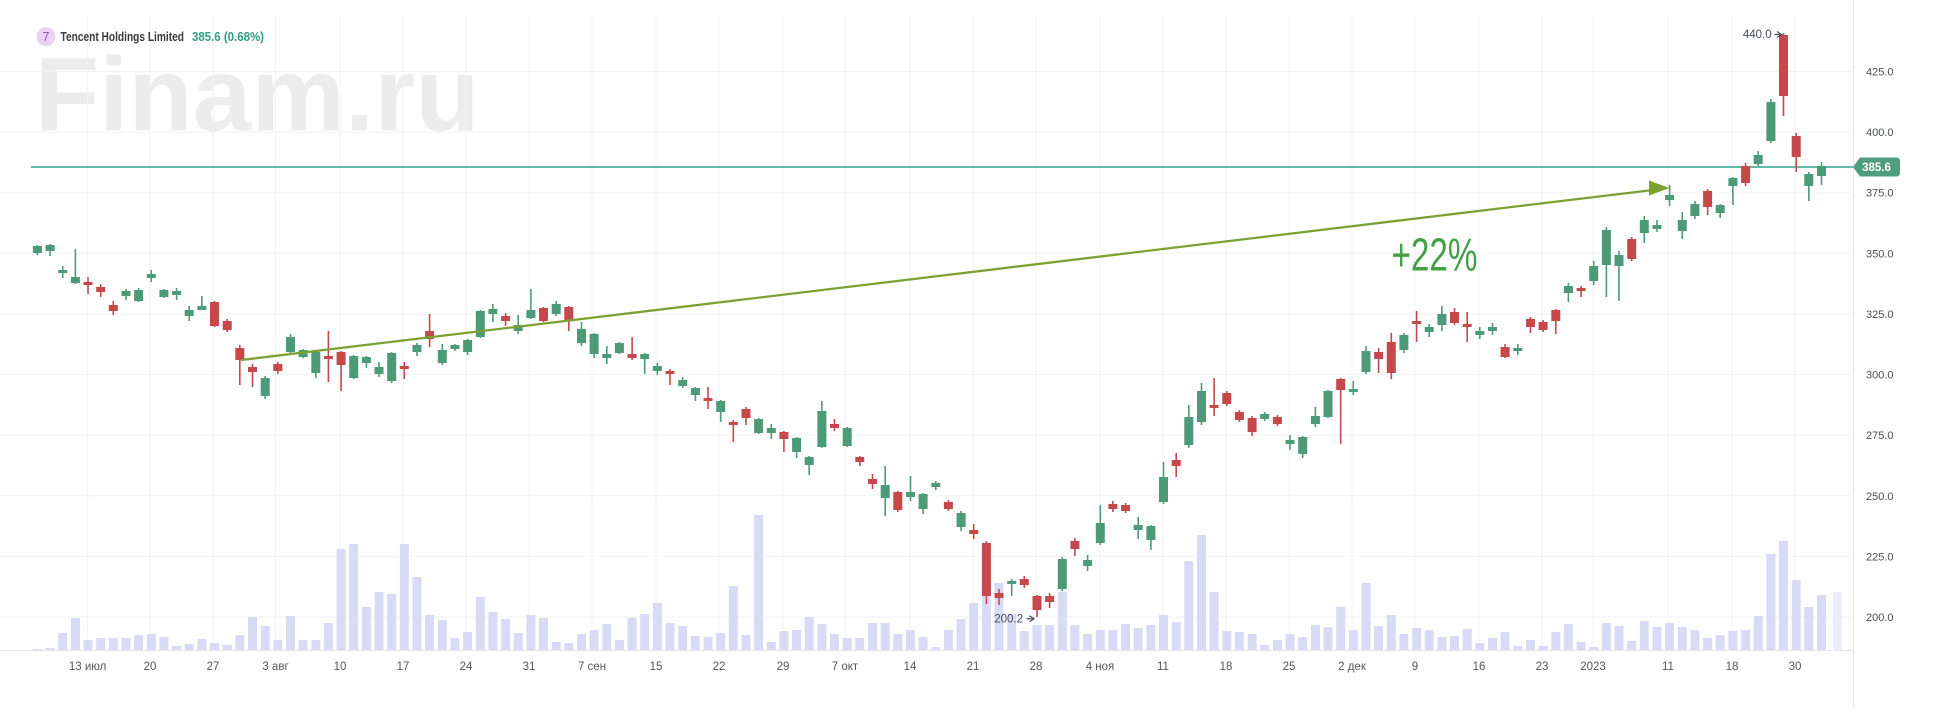 The image size is (1940, 713). Describe the element at coordinates (1880, 436) in the screenshot. I see `svg-text: 275.0` at that location.